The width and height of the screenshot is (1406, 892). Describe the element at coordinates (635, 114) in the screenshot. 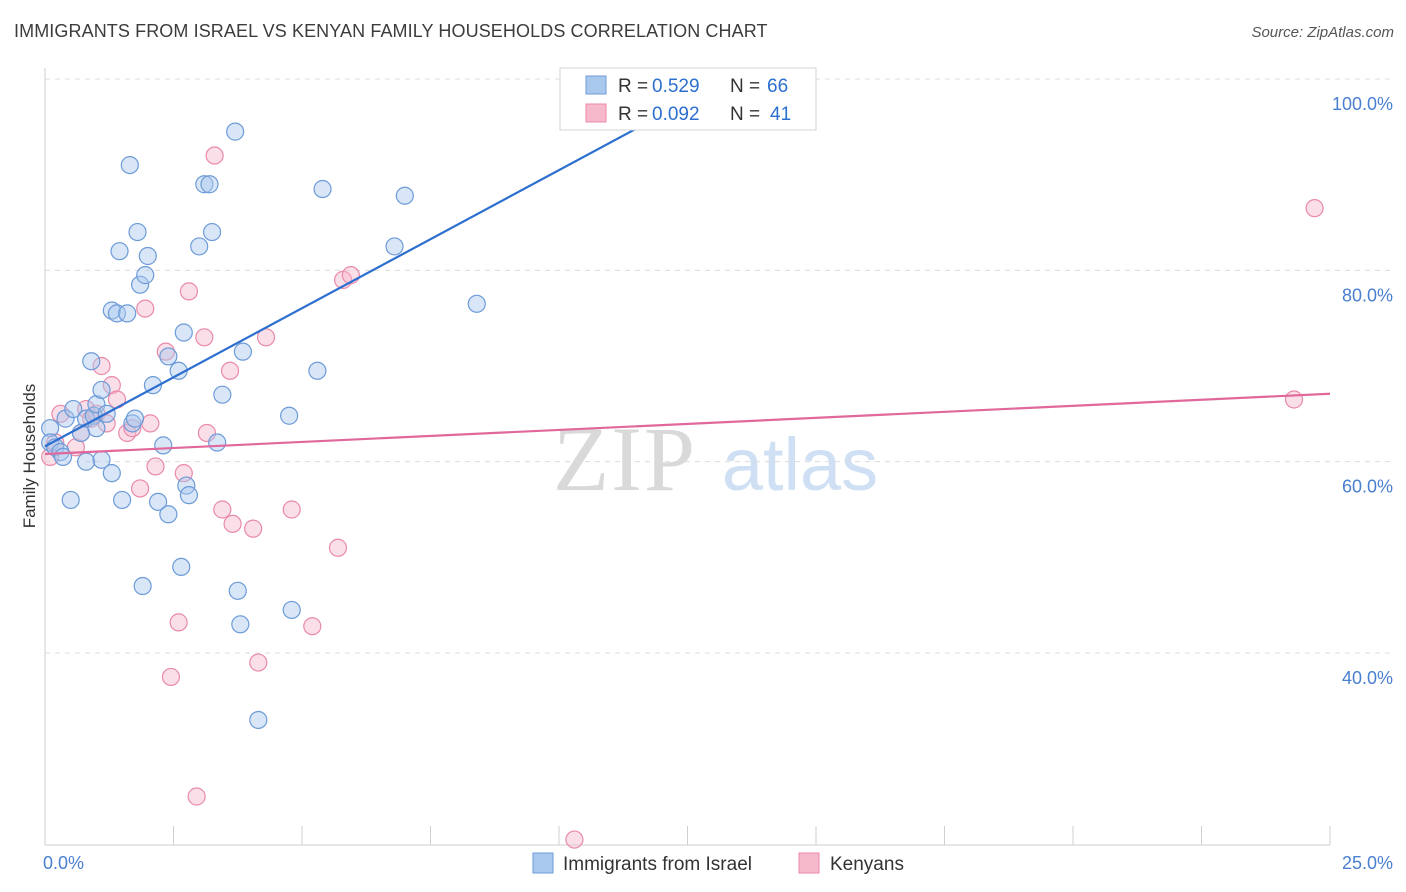

I see `legend-r-label-kenyans: R =` at that location.